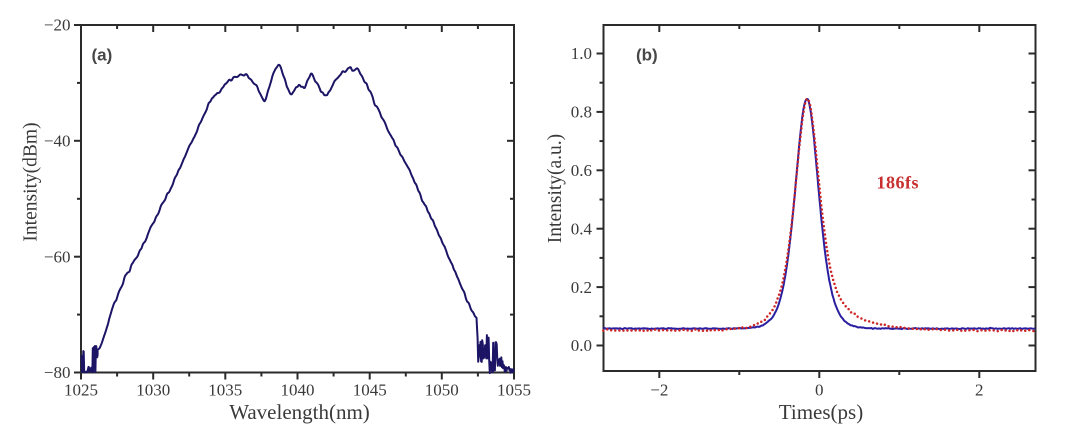 The image size is (1080, 425). Describe the element at coordinates (298, 390) in the screenshot. I see `svg-text: 1040` at that location.